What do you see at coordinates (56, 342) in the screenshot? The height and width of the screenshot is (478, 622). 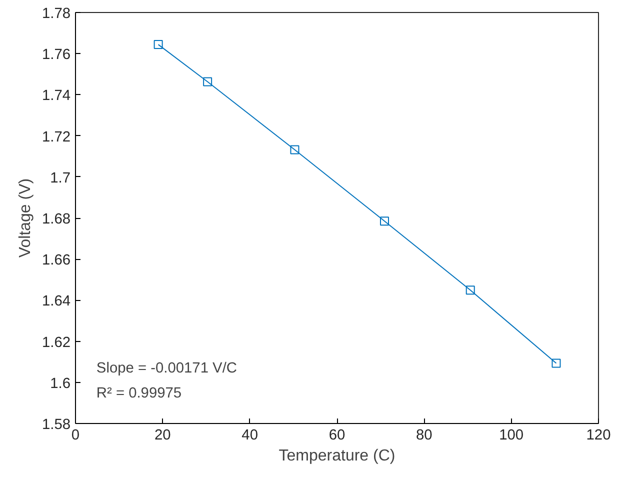 I see `y-tick-label: 1.62` at bounding box center [56, 342].